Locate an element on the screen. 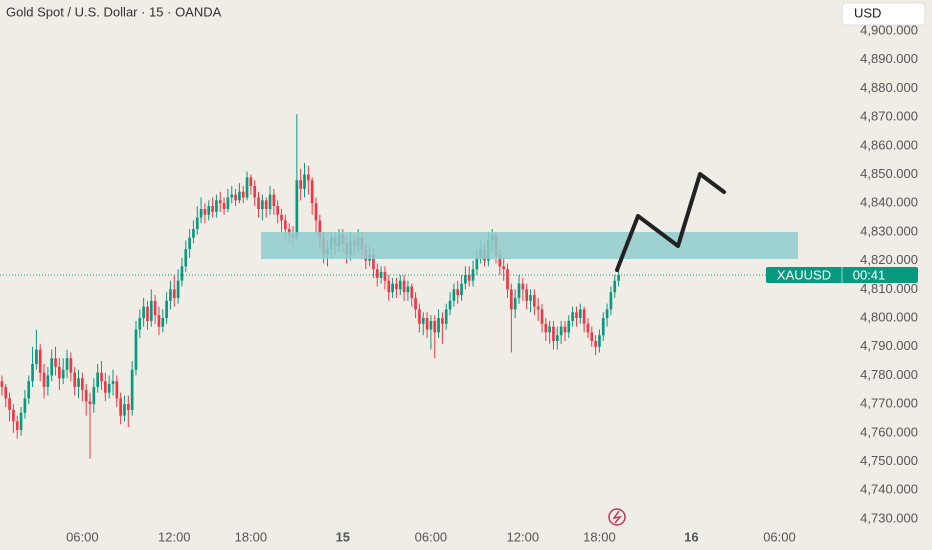  currency-label: USD is located at coordinates (867, 12).